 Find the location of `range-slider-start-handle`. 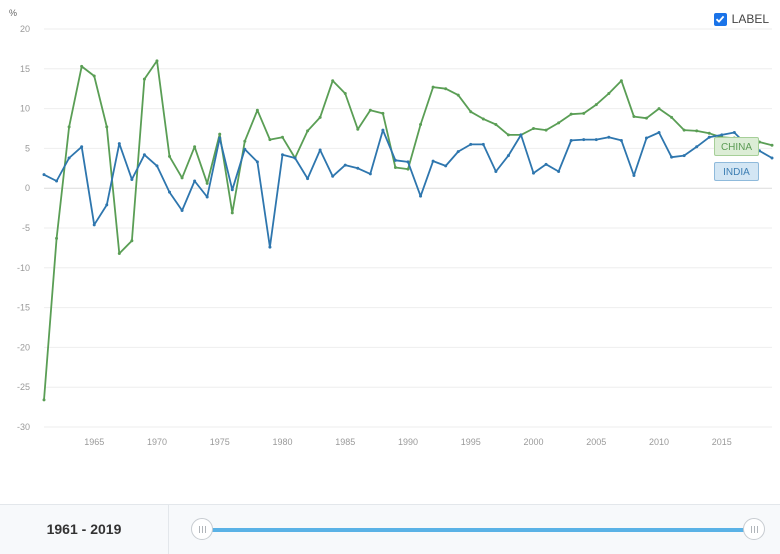

range-slider-start-handle is located at coordinates (202, 529).